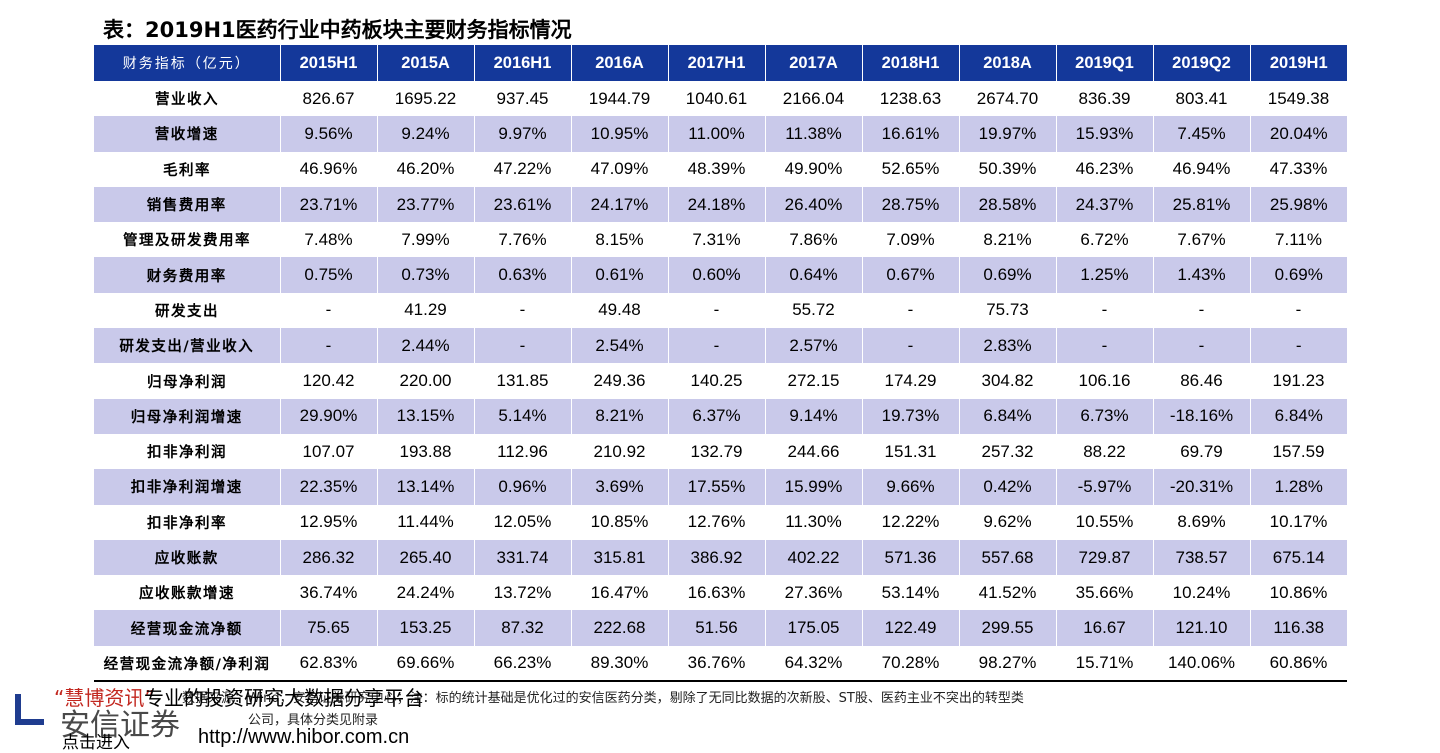  Describe the element at coordinates (522, 663) in the screenshot. I see `table-cell: 66.23%` at that location.